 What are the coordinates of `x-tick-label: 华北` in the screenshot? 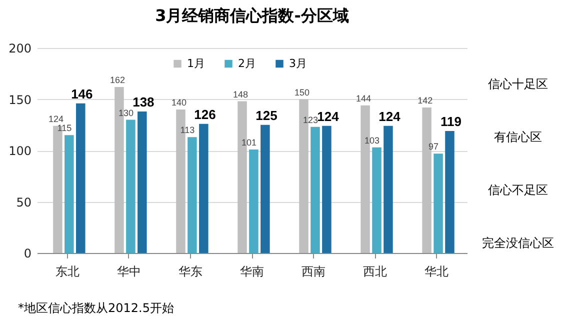 It's located at (436, 271).